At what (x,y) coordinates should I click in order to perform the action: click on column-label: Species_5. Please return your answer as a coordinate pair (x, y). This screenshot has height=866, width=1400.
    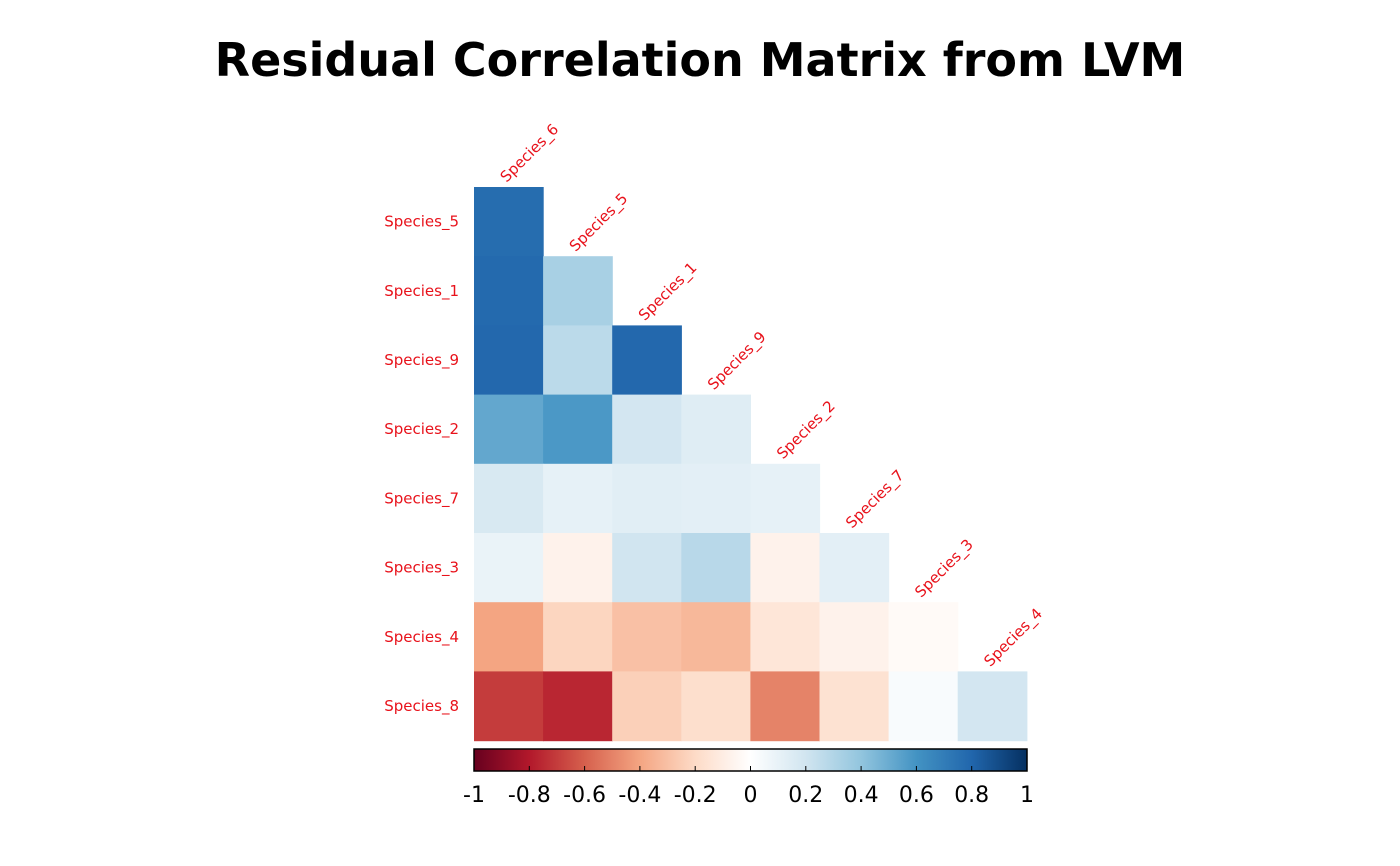
    Looking at the image, I should click on (599, 222).